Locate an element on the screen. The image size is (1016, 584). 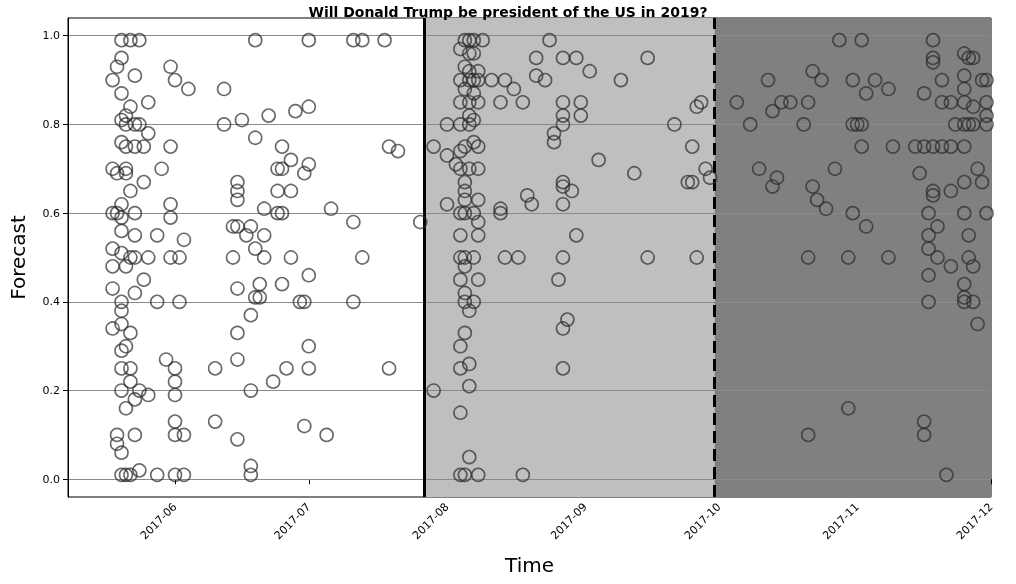
y-tick-label: 0.4 is located at coordinates (51, 302).